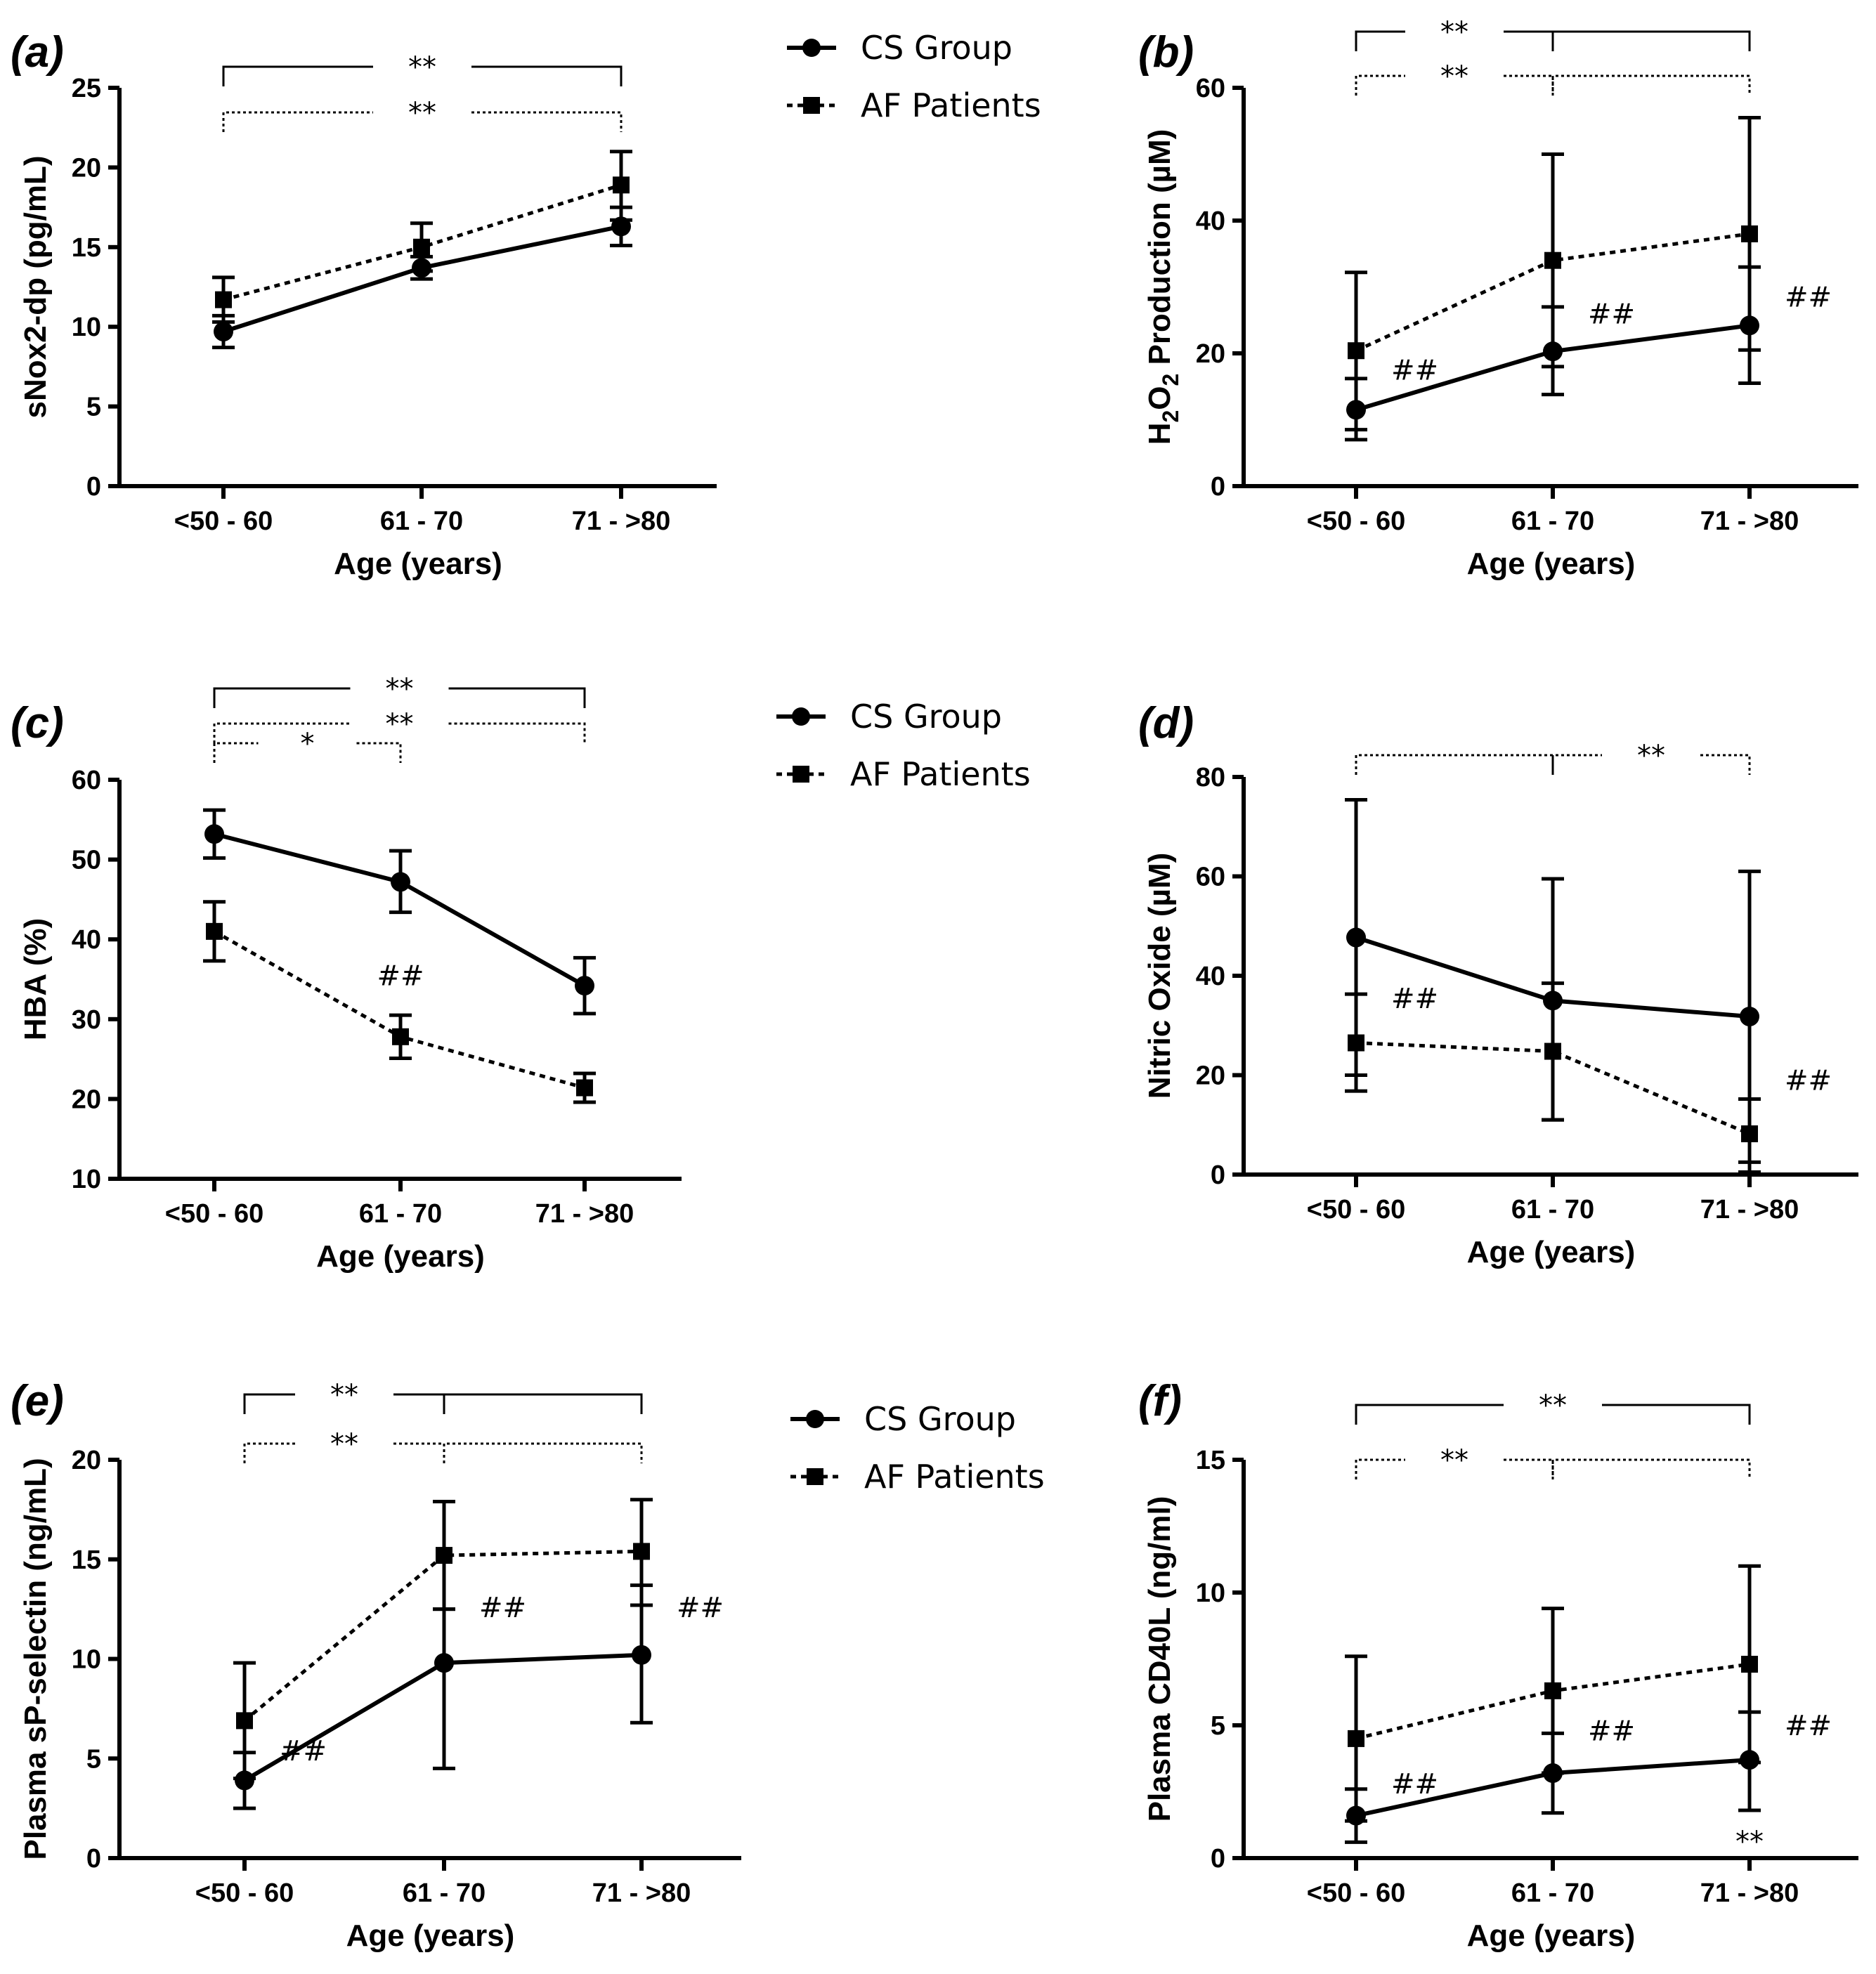  I want to click on y-tick-label: 50, so click(87, 861).